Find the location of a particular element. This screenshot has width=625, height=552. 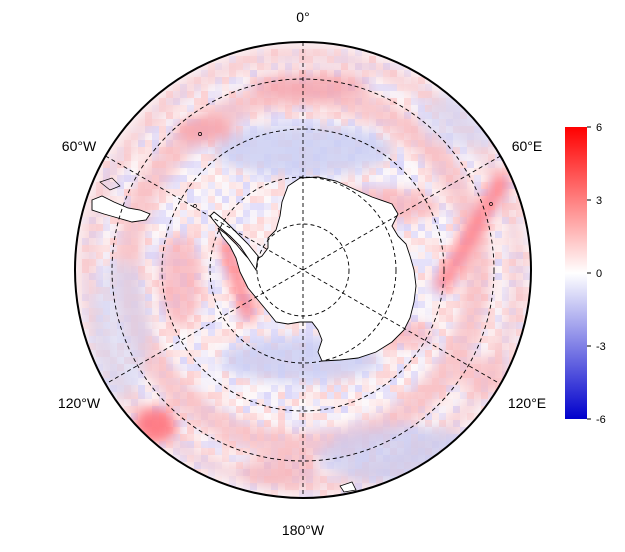

lon-label-120e: 120°E is located at coordinates (527, 403).